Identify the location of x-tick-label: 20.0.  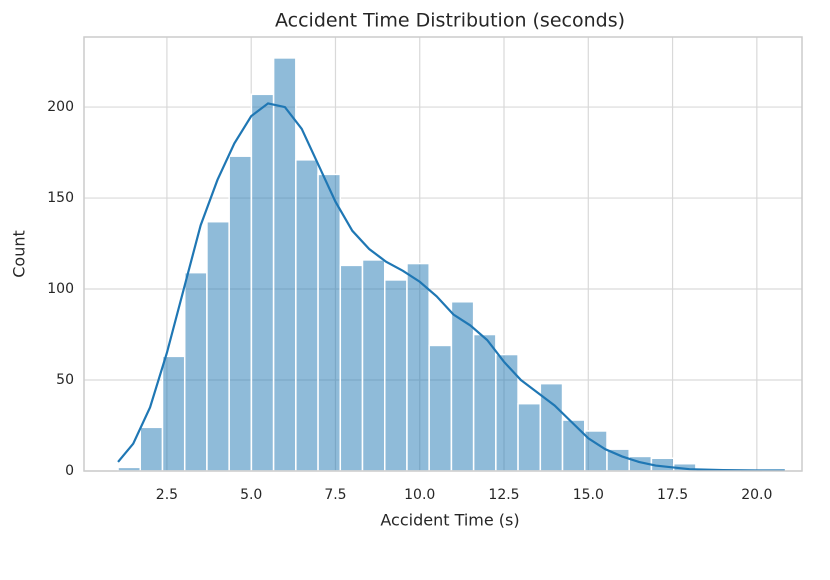
(756, 495).